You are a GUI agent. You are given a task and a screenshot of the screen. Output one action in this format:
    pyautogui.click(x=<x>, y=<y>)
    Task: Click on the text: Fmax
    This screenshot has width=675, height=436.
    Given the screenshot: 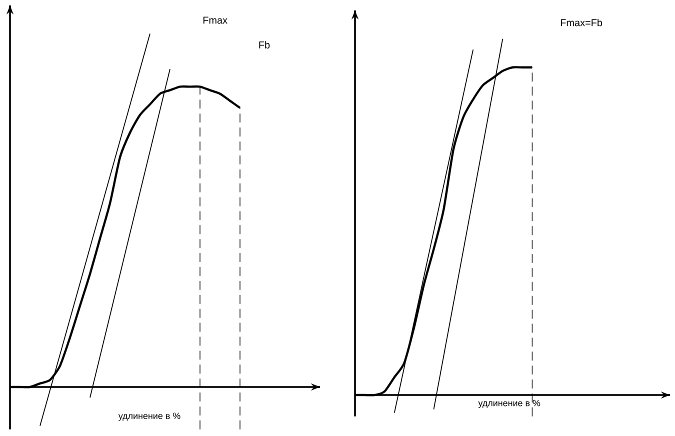 What is the action you would take?
    pyautogui.click(x=215, y=20)
    